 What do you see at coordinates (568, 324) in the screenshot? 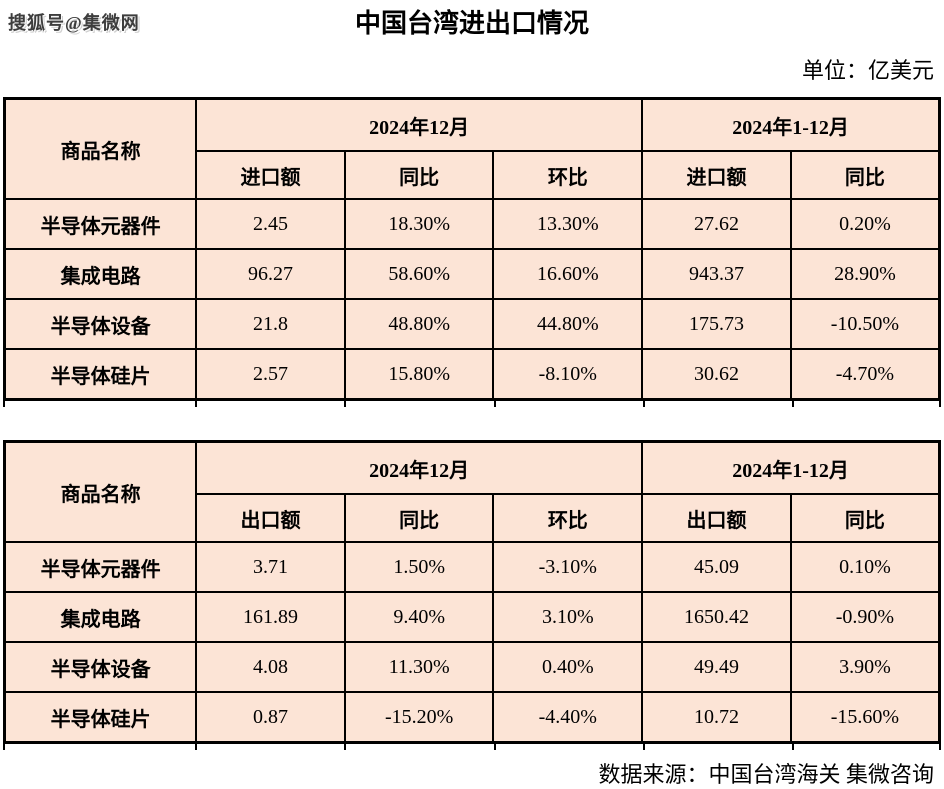
I see `cell-value: 44.80%` at bounding box center [568, 324].